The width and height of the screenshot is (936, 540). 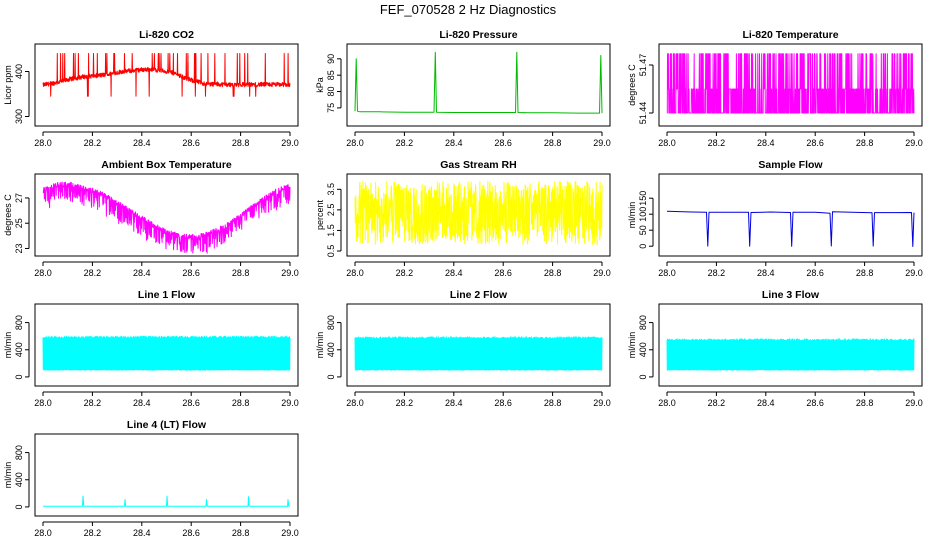 What do you see at coordinates (331, 75) in the screenshot?
I see `y-tick-label: 85` at bounding box center [331, 75].